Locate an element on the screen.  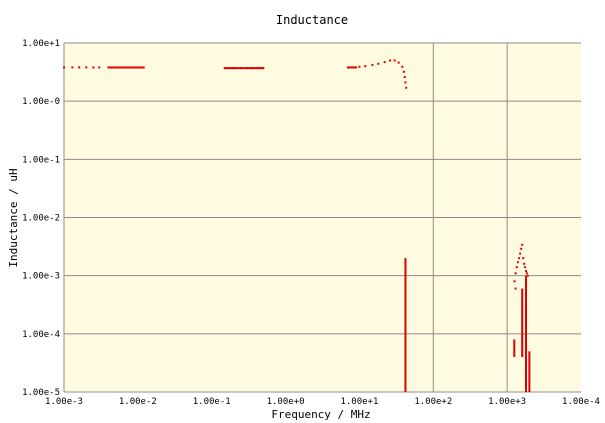
chart-title: Inductance is located at coordinates (312, 20).